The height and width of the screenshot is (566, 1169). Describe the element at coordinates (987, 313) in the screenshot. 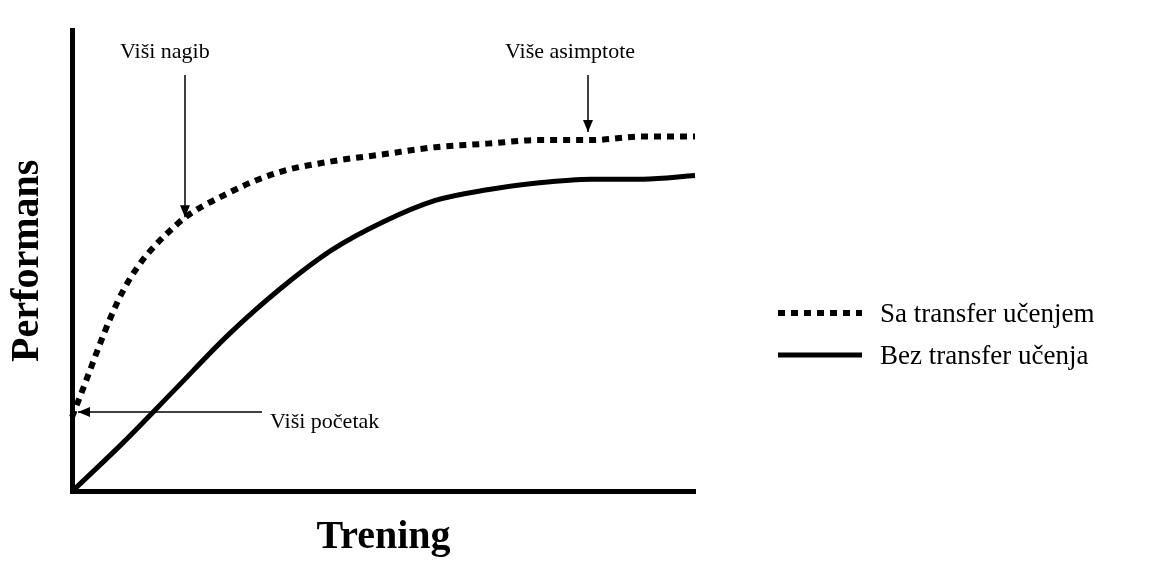

I see `legend-label: Sa transfer učenjem` at that location.